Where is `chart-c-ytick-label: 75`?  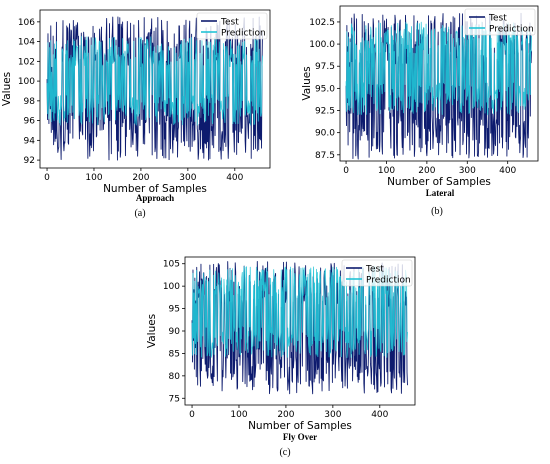
chart-c-ytick-label: 75 is located at coordinates (174, 399).